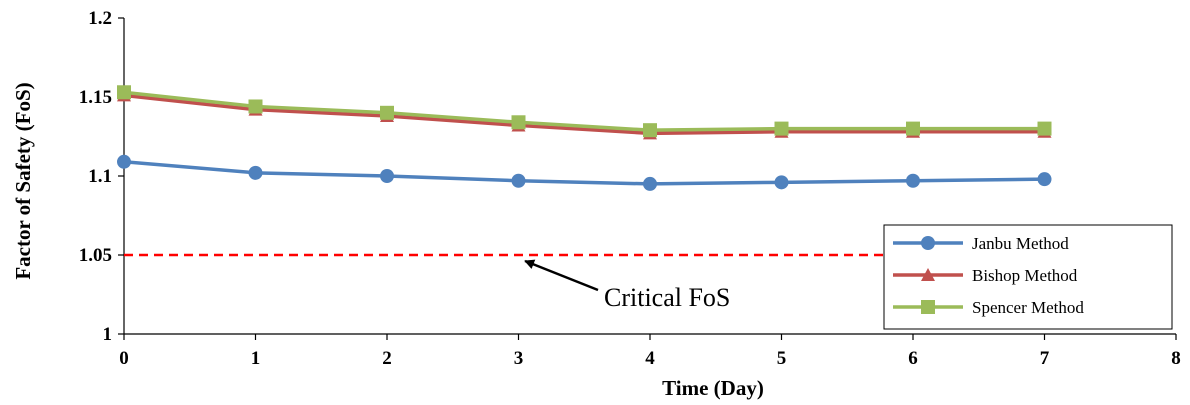  I want to click on x-tick-label: 6, so click(913, 358).